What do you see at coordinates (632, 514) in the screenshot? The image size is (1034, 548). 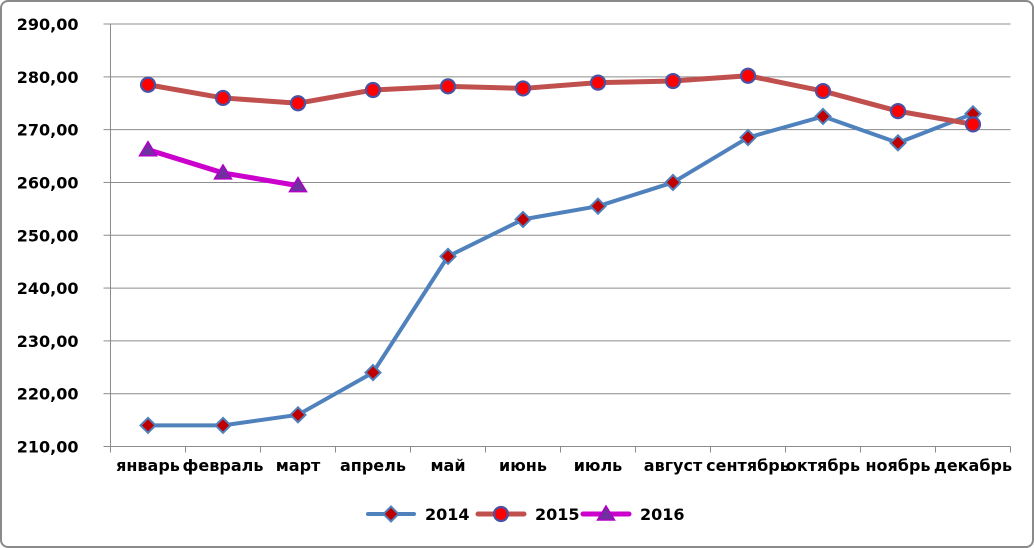 I see `legend-item-2016: 2016` at bounding box center [632, 514].